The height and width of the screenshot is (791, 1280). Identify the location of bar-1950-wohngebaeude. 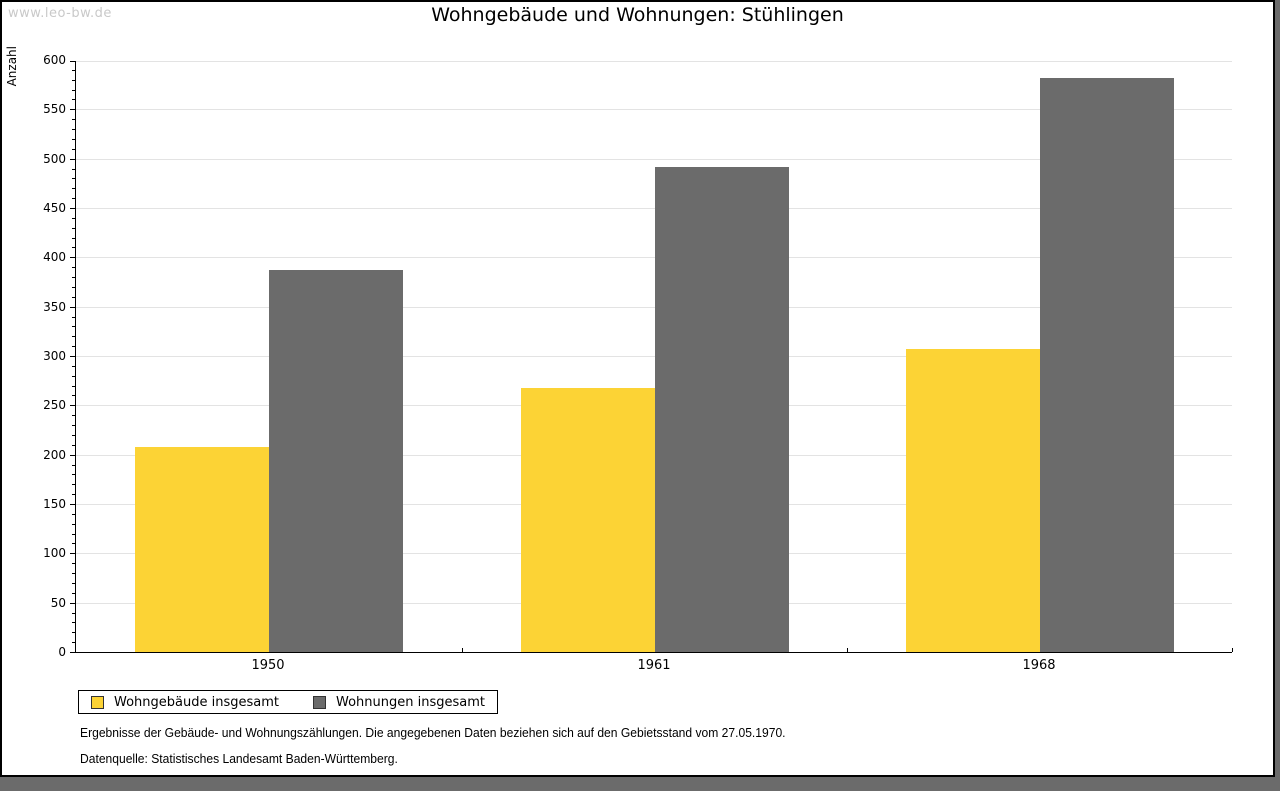
(202, 549).